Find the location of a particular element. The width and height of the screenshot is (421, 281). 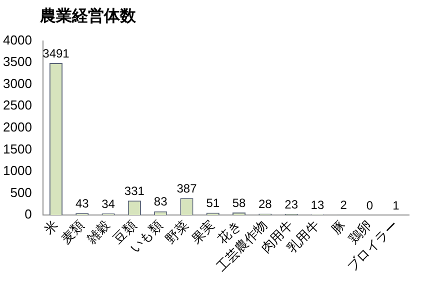

data-label: 43 is located at coordinates (82, 203).